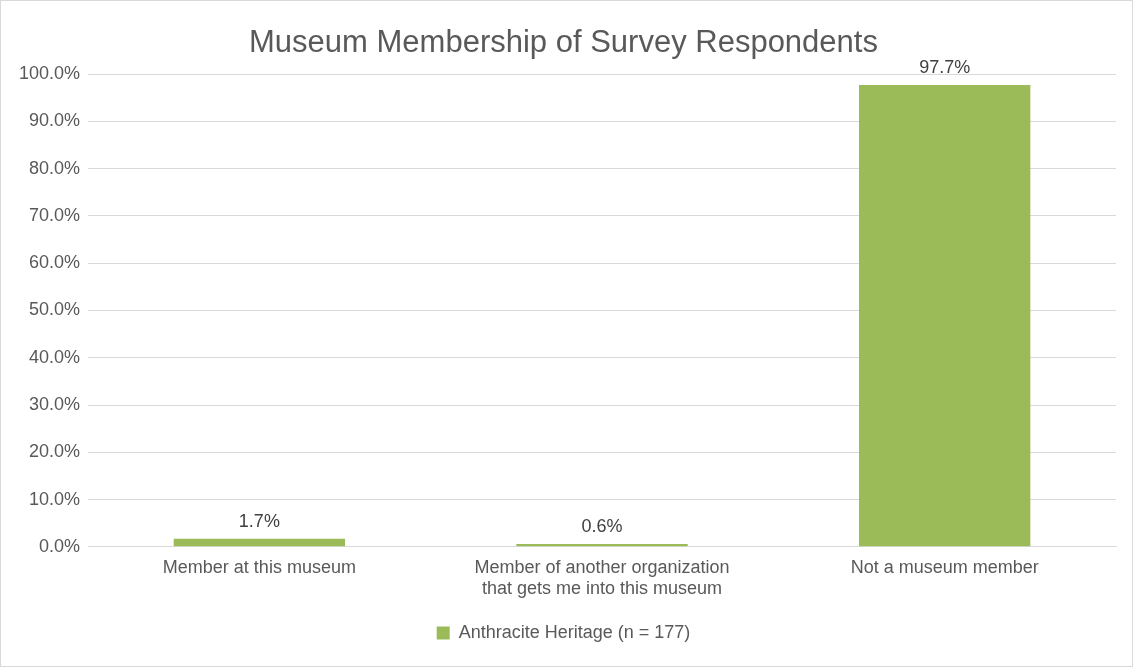 The width and height of the screenshot is (1133, 667). I want to click on chart-title: Museum Membership of Survey Respondents, so click(563, 42).